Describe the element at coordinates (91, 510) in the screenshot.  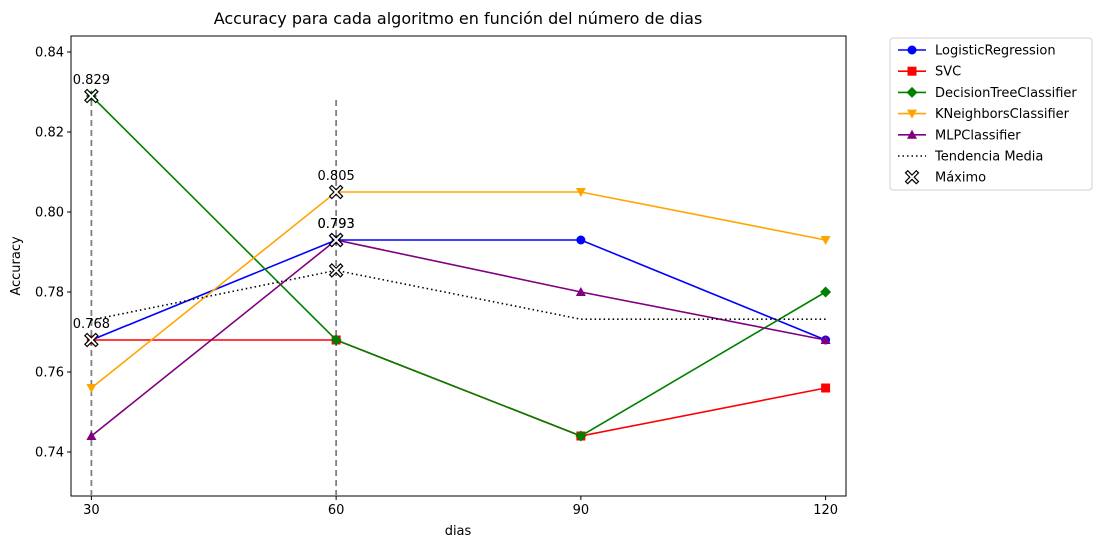
I see `x-tick-label: 30` at that location.